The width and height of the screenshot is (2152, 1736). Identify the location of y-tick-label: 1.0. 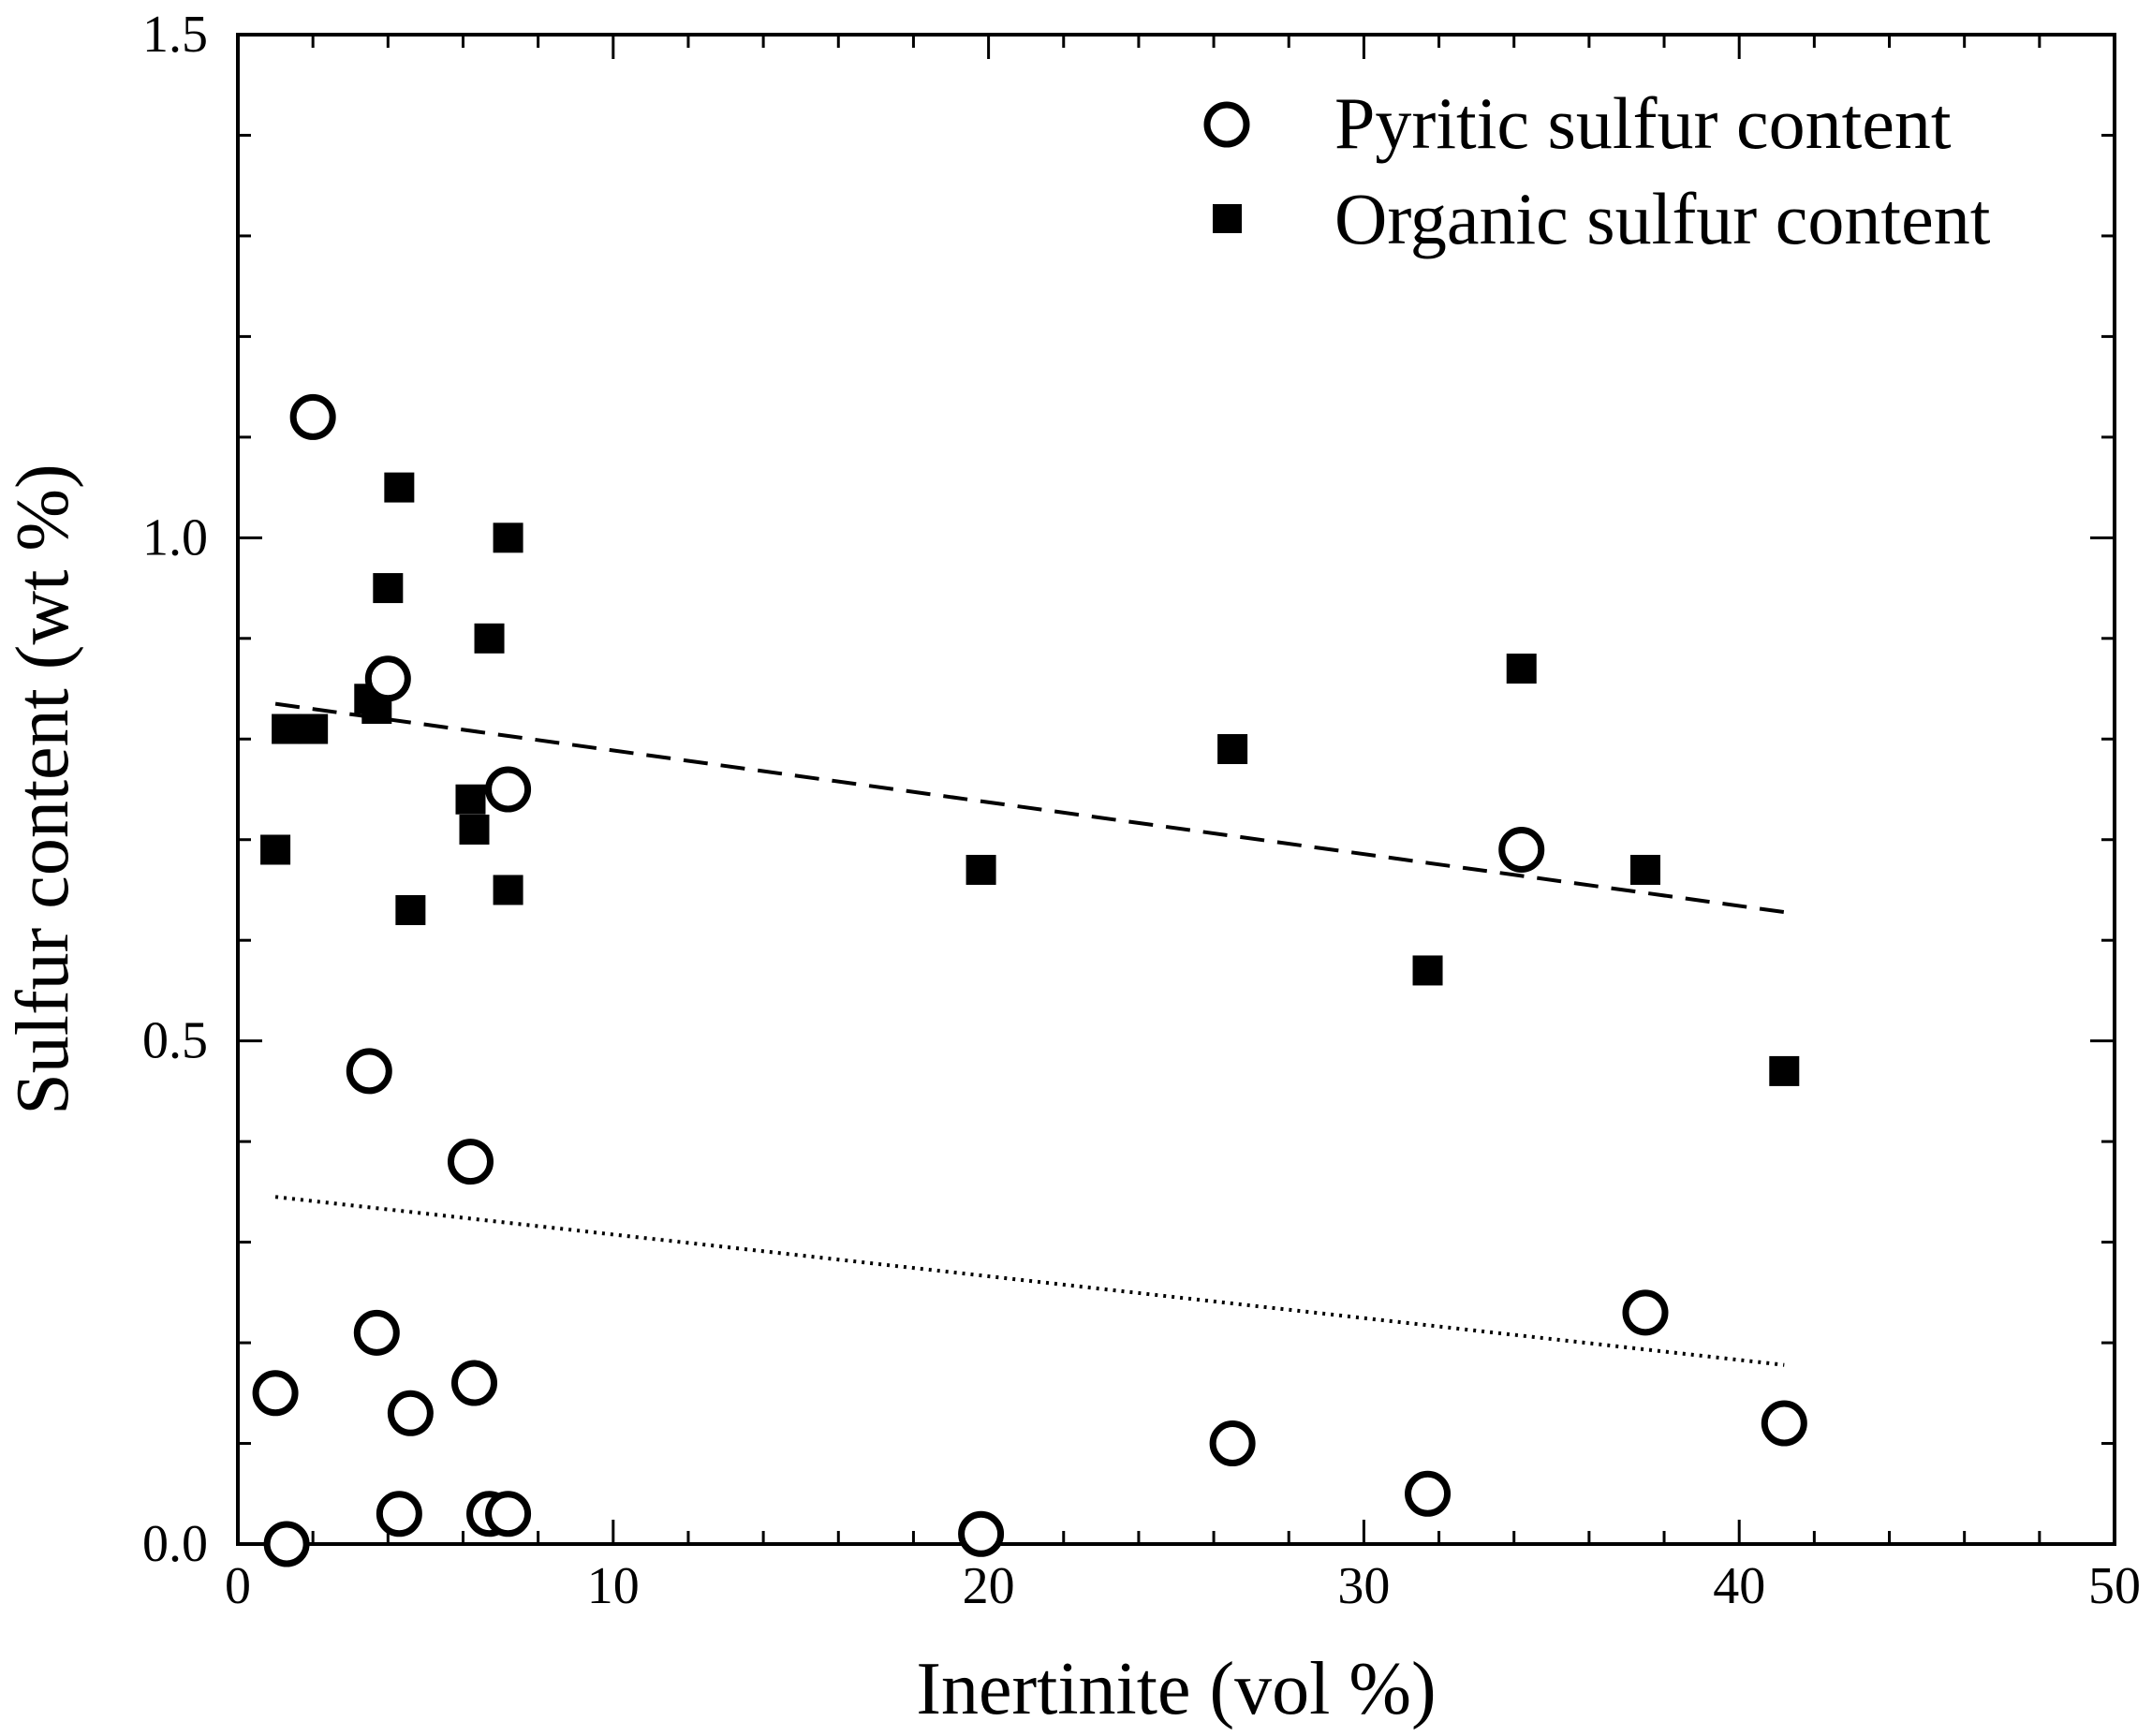
(175, 537).